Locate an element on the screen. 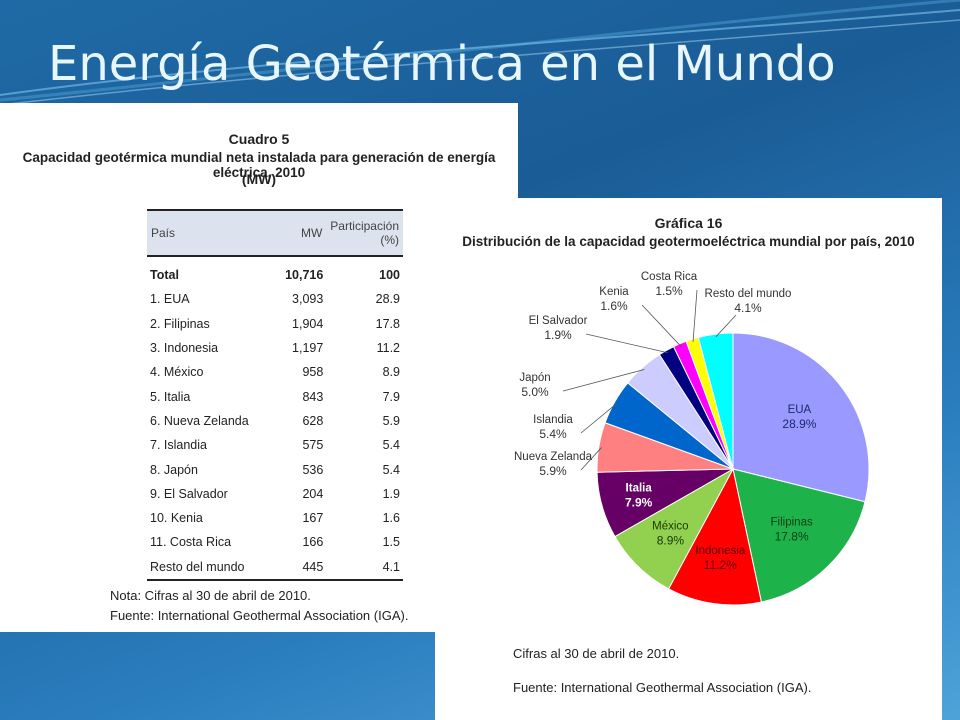 The image size is (960, 720). pie-slice-resto-del-mundo is located at coordinates (715, 401).